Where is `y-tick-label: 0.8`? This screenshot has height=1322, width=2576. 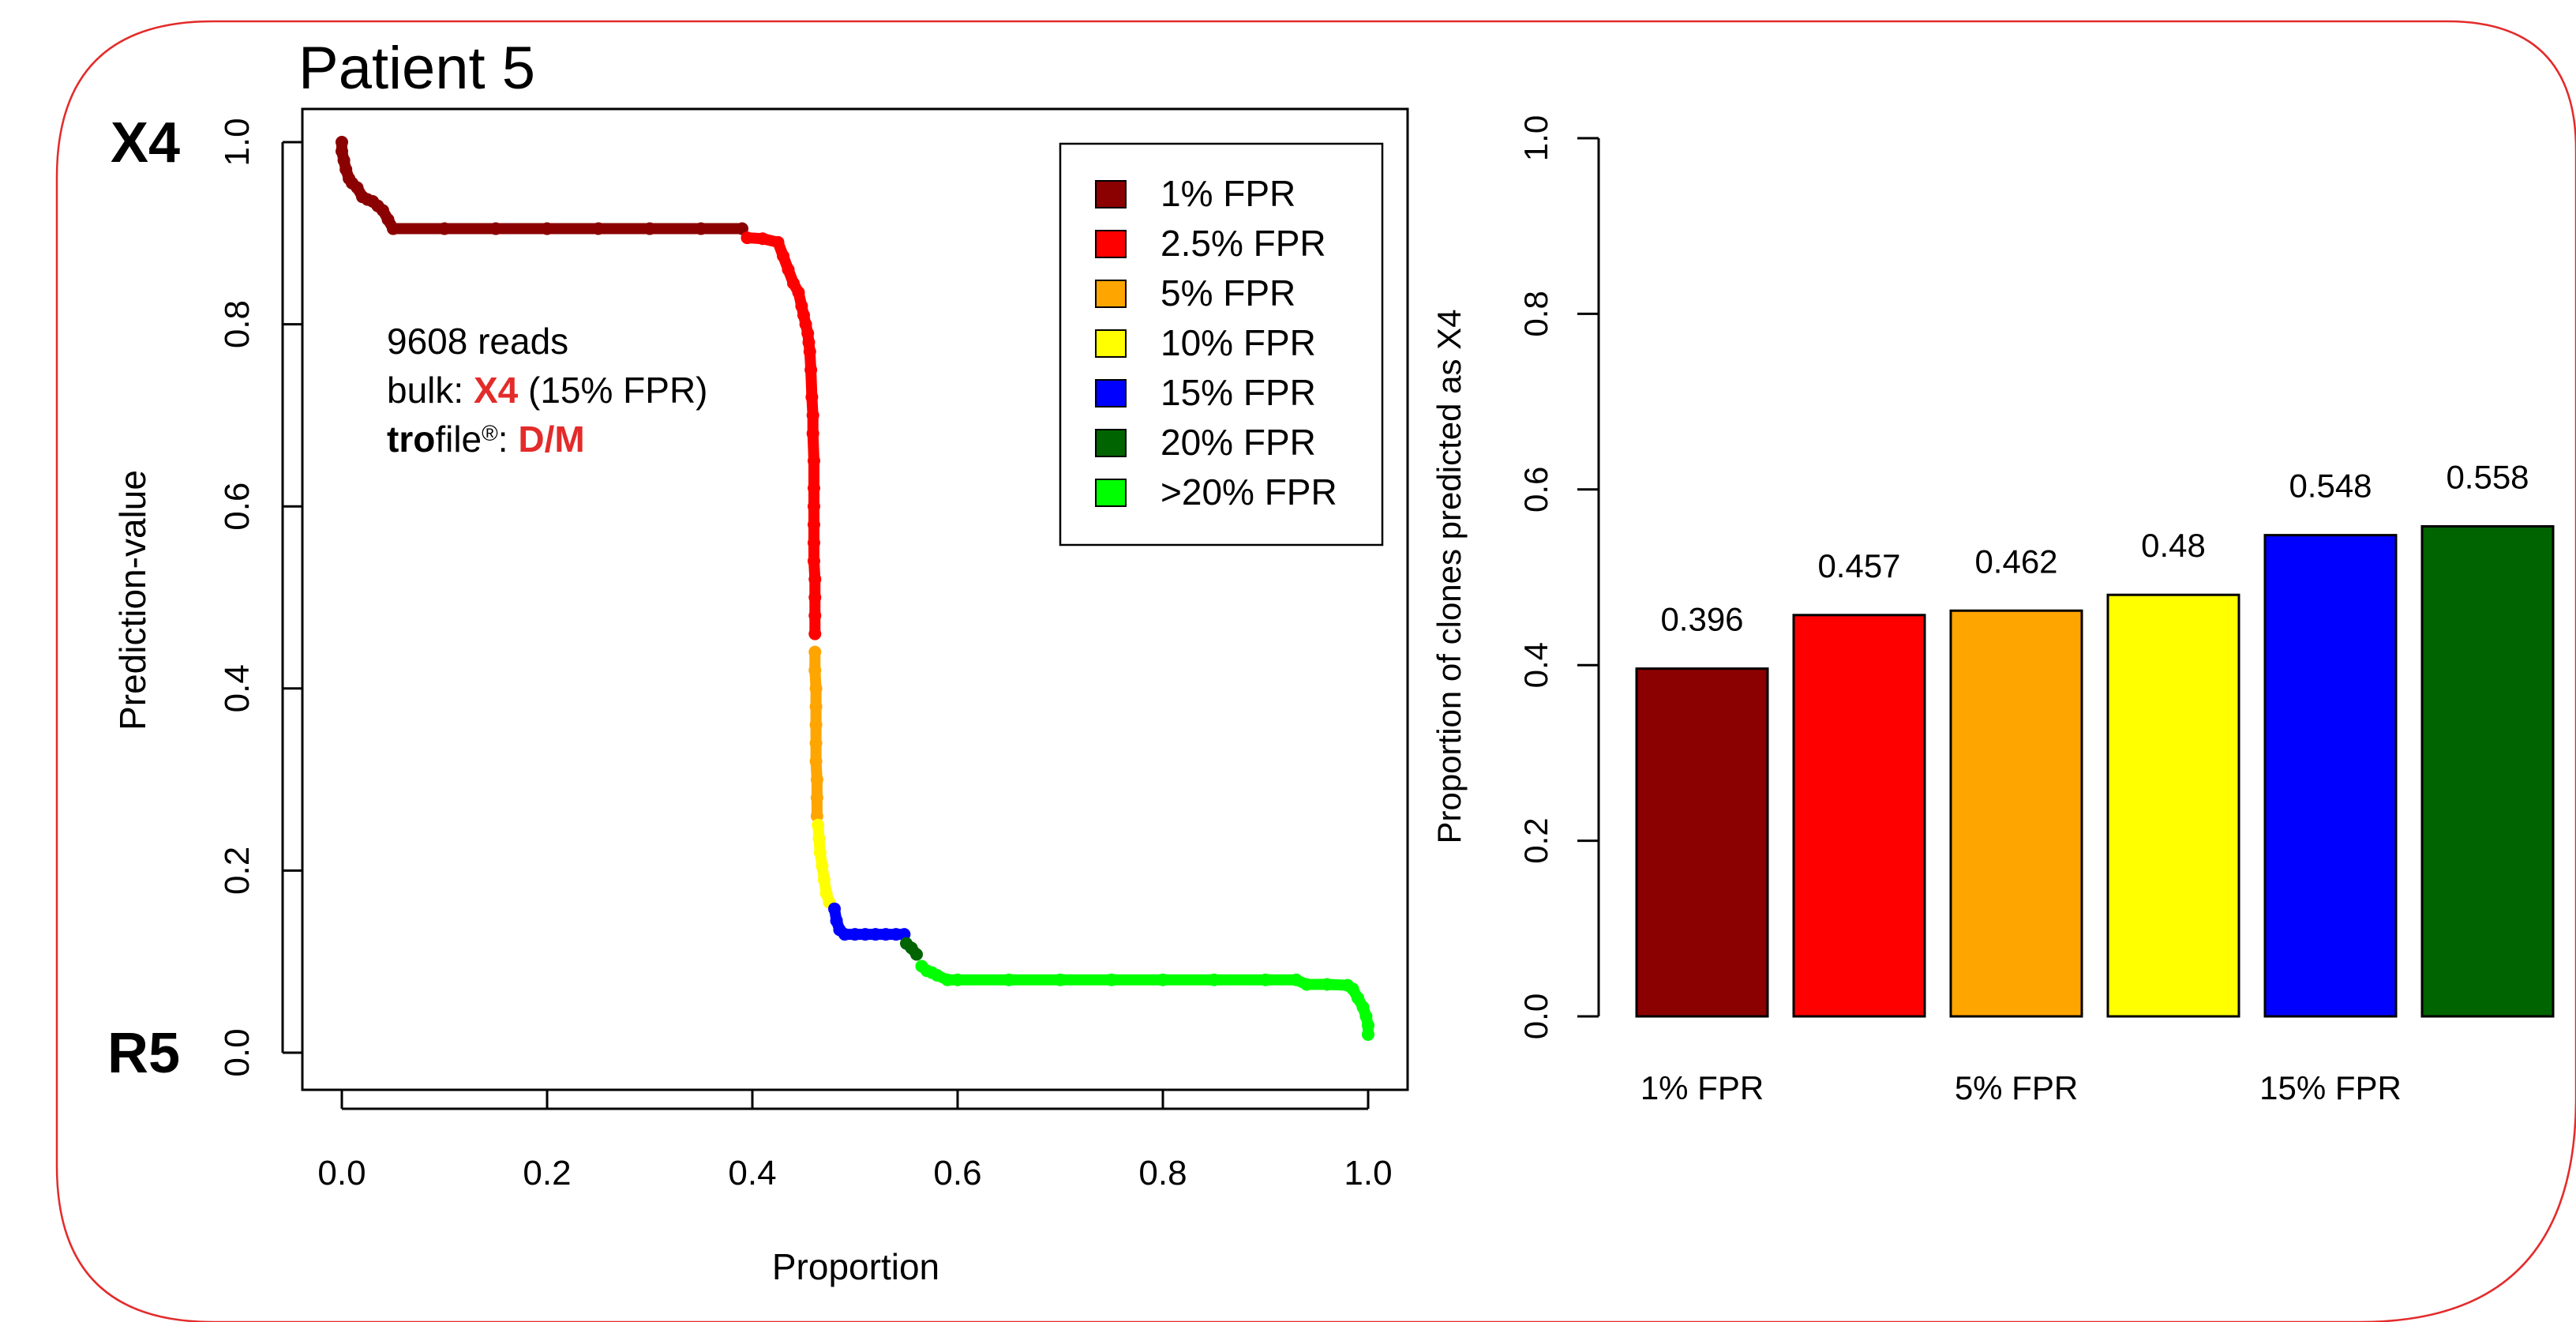
y-tick-label: 0.8 is located at coordinates (238, 324).